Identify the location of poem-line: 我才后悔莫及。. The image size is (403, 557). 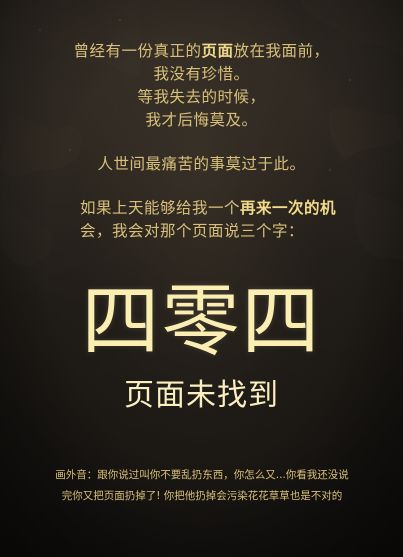
(201, 120).